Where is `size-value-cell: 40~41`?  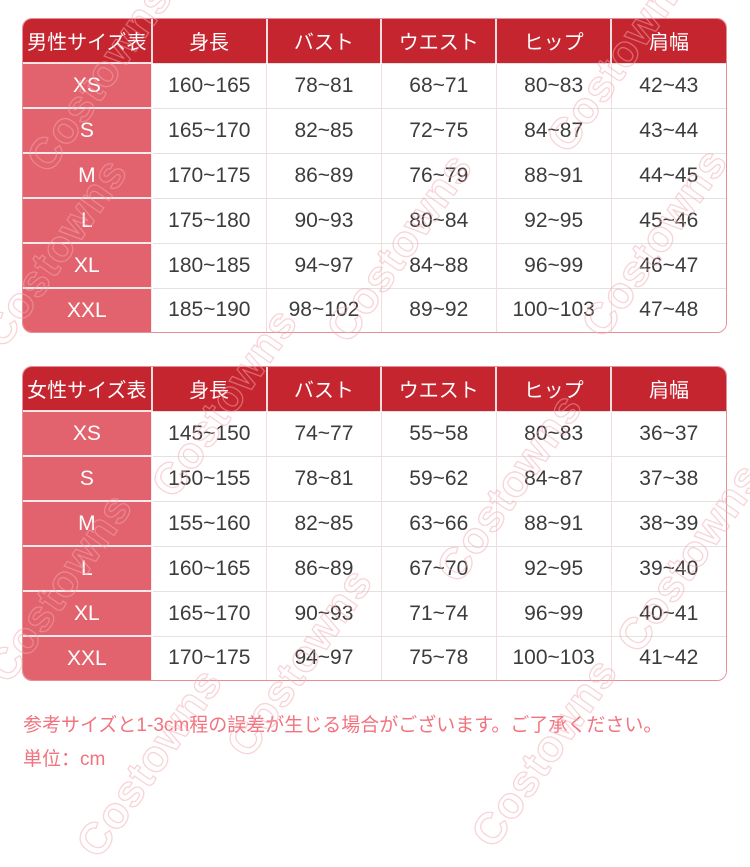 size-value-cell: 40~41 is located at coordinates (668, 613).